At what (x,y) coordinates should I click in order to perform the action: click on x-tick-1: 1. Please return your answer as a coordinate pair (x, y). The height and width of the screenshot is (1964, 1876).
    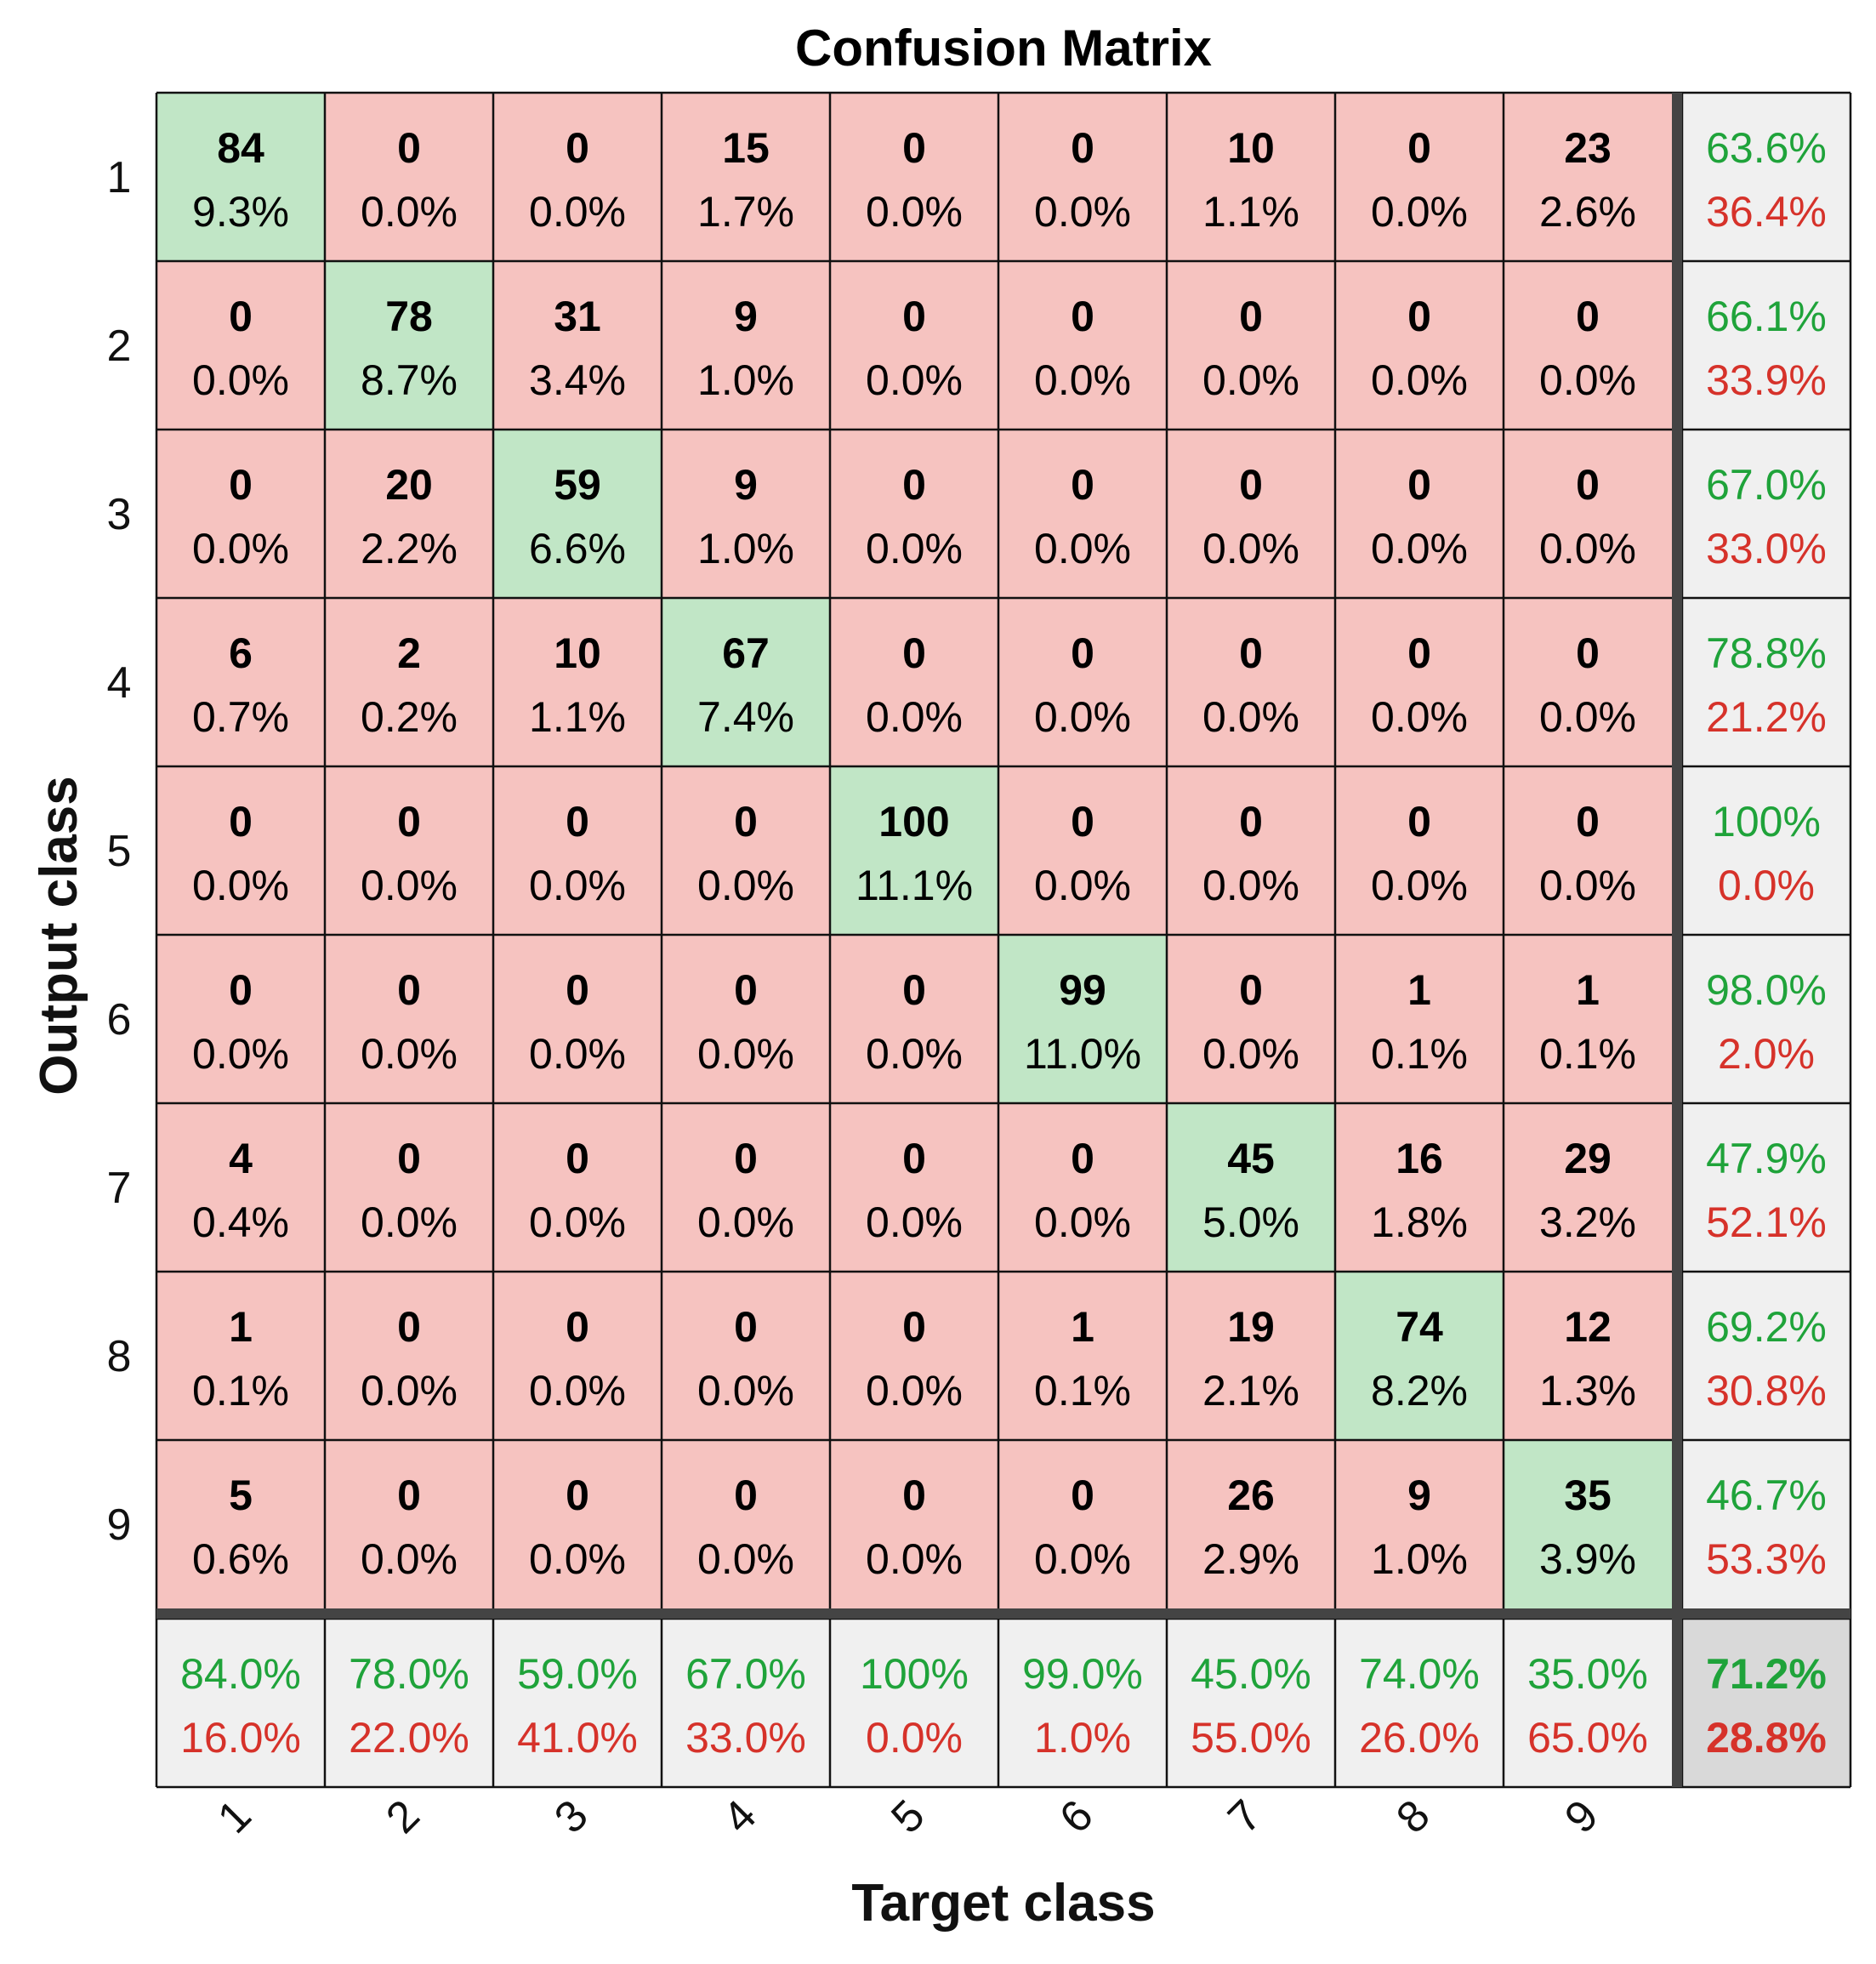
    Looking at the image, I should click on (234, 1816).